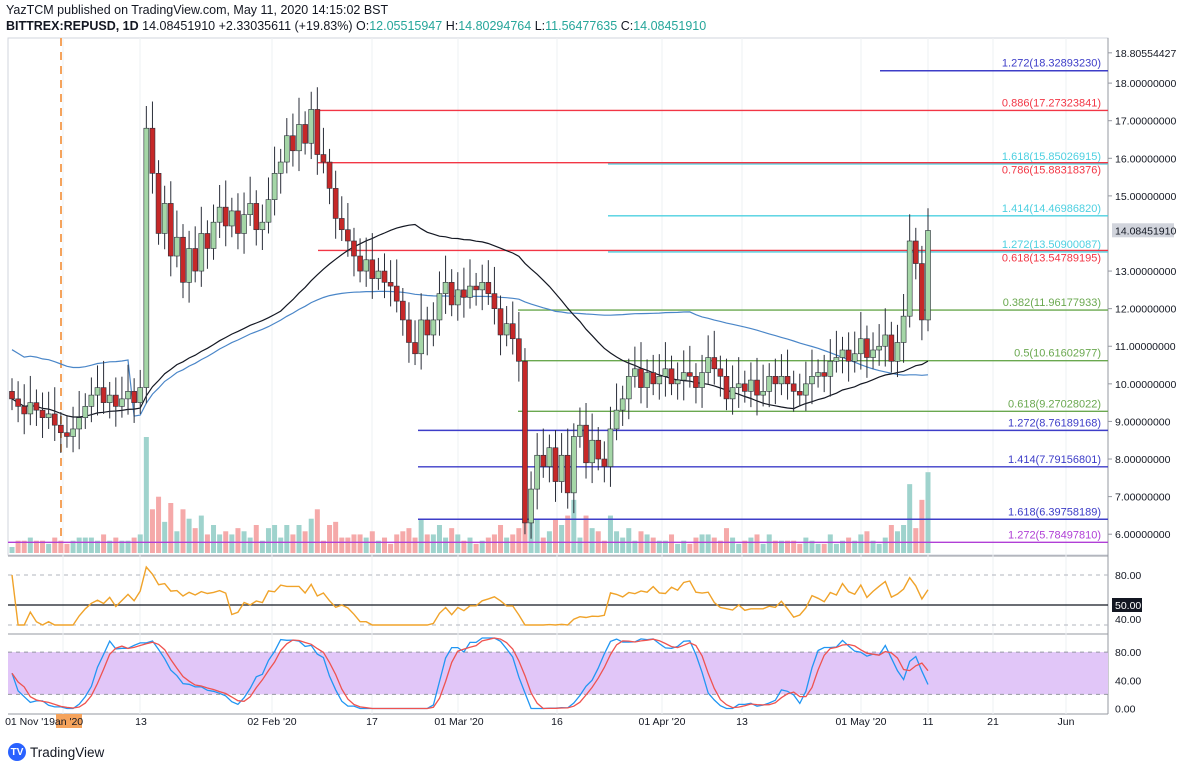 The image size is (1180, 768). Describe the element at coordinates (271, 722) in the screenshot. I see `time-tick-label: 02 Feb '20` at that location.